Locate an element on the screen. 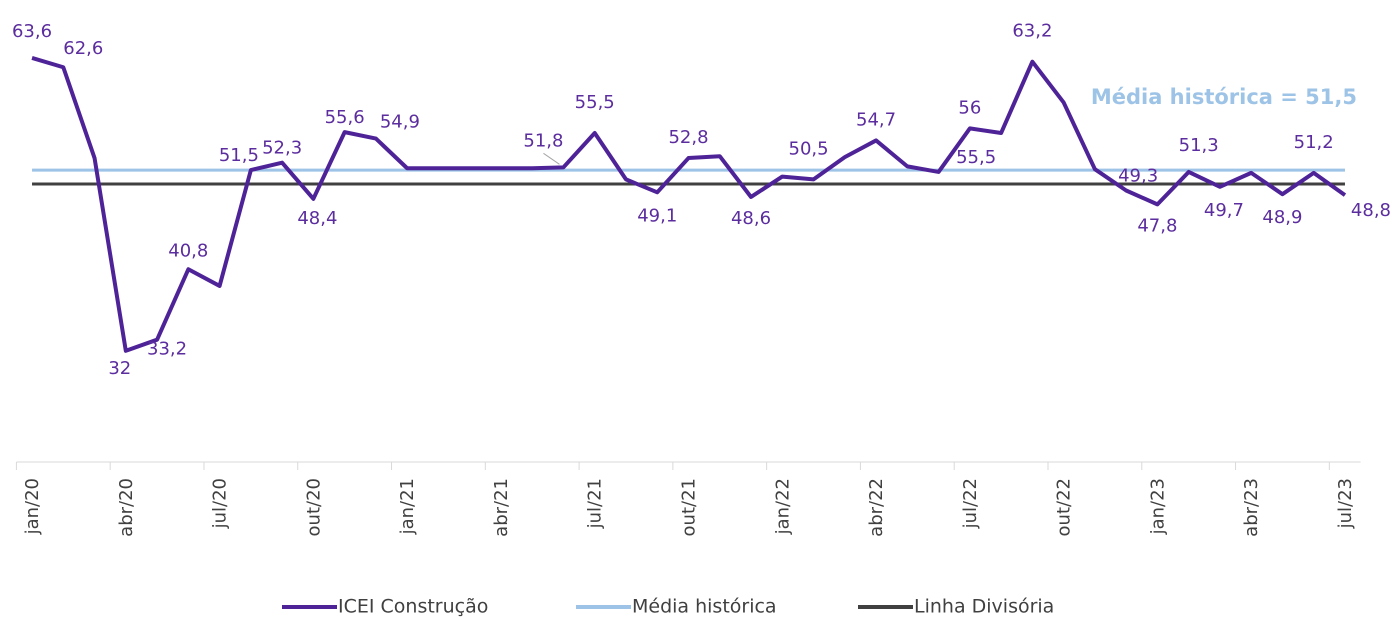 This screenshot has width=1397, height=619. data-label: 32 is located at coordinates (119, 368).